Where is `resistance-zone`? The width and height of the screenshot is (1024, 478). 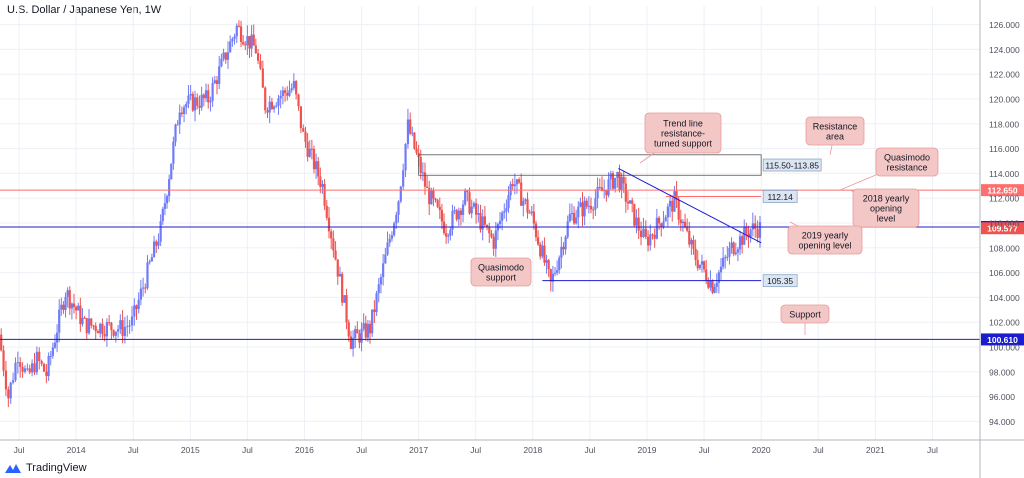 resistance-zone is located at coordinates (590, 165).